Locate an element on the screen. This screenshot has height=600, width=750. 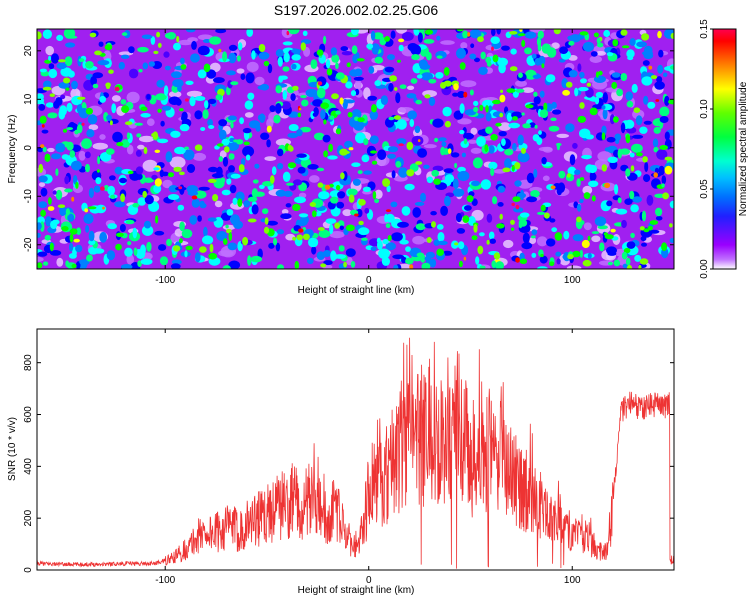
colorbar-gradient is located at coordinates (724, 149).